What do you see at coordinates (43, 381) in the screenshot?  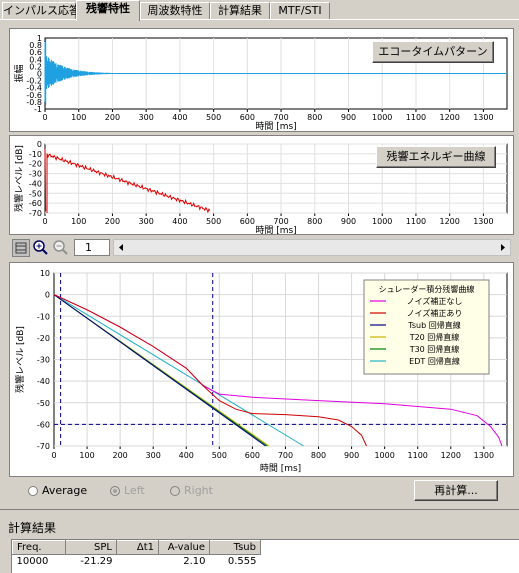 I see `main-y-tick-label: -40` at bounding box center [43, 381].